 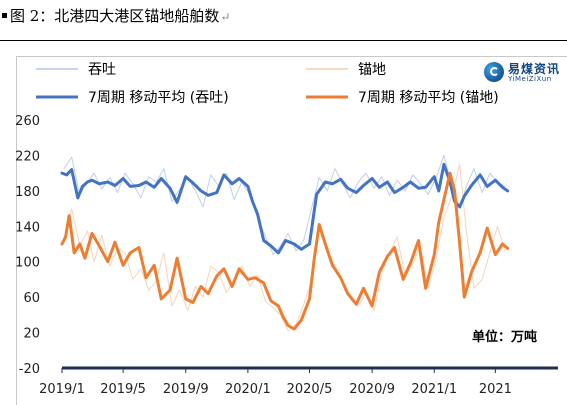 What do you see at coordinates (123, 389) in the screenshot?
I see `x-tick-label-1: 2019/5` at bounding box center [123, 389].